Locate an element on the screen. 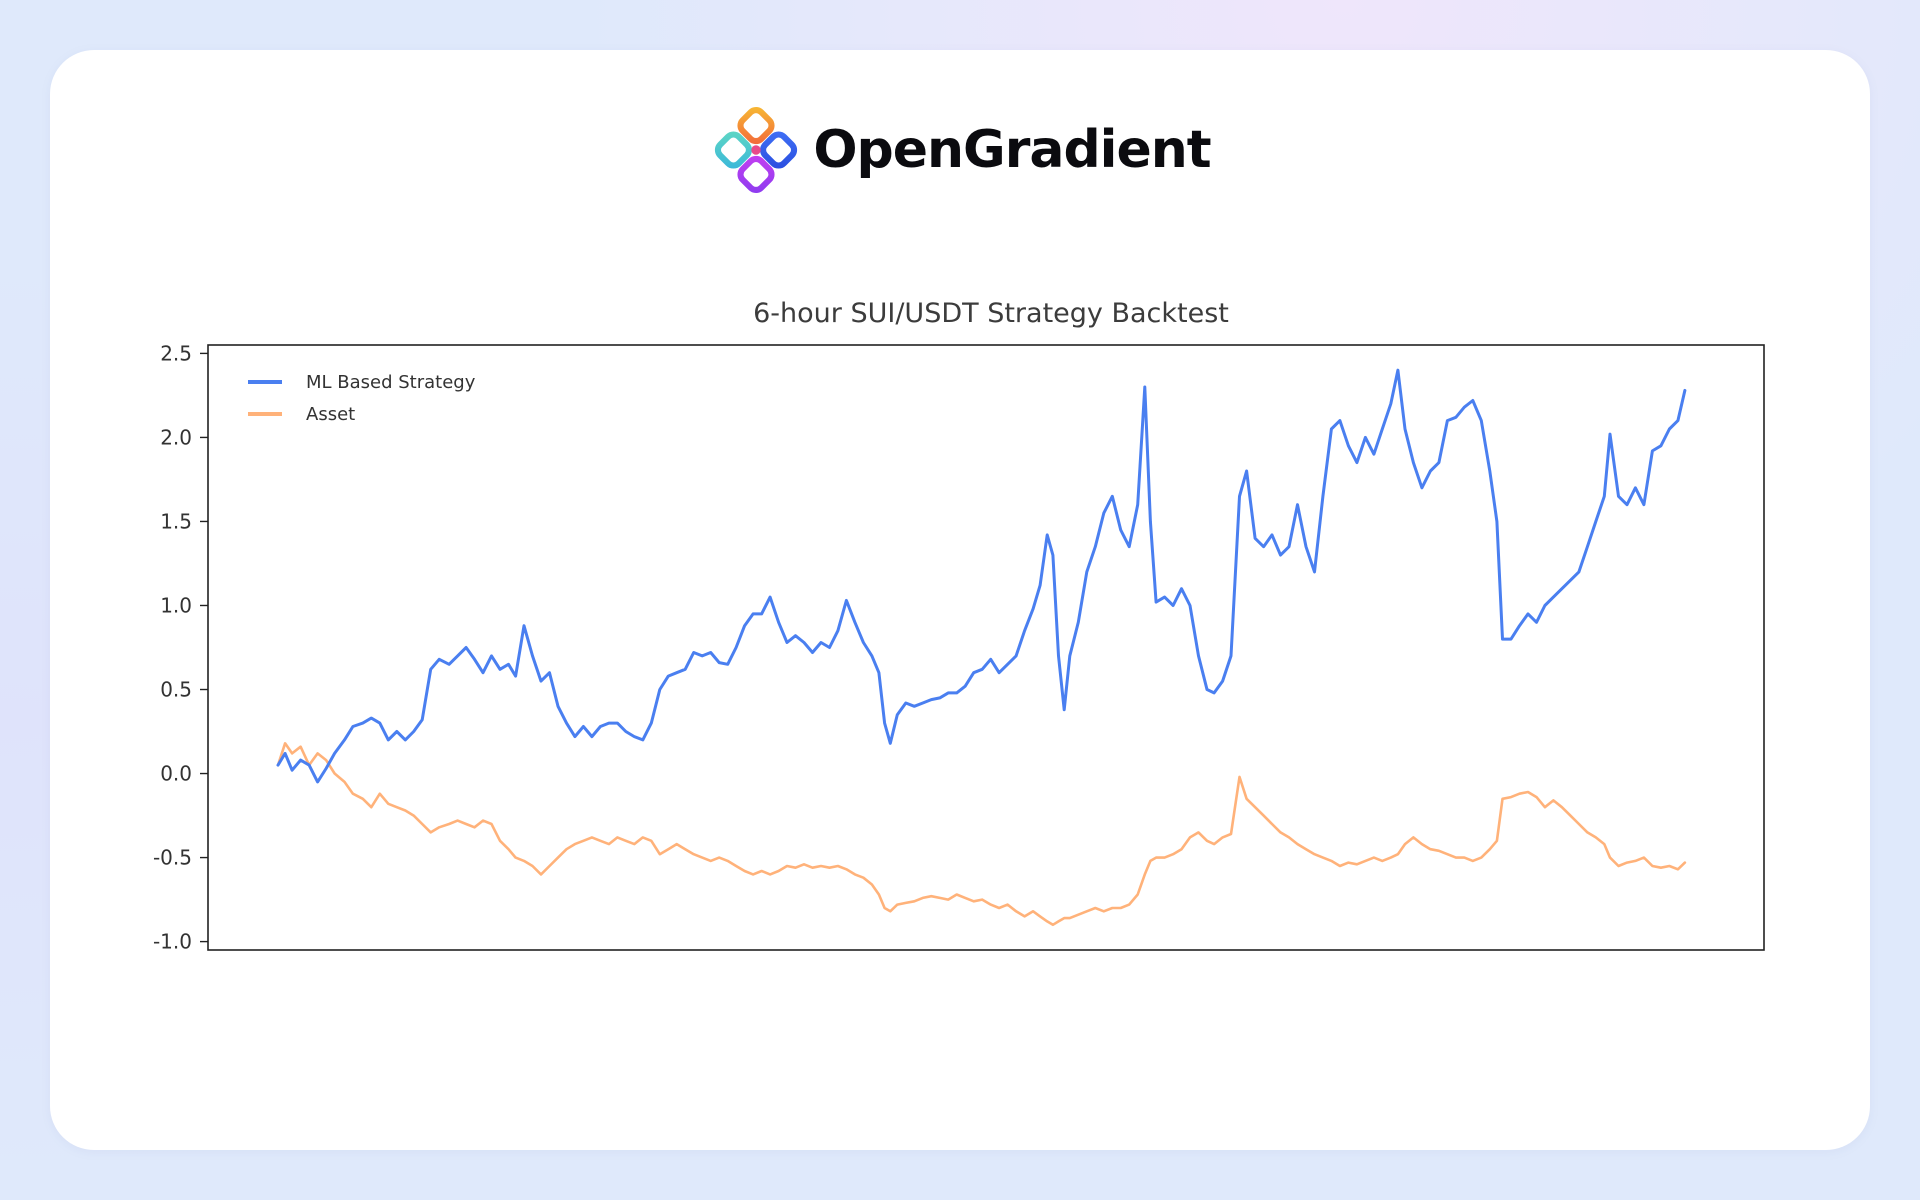 The width and height of the screenshot is (1920, 1200). chart-title: 6-hour SUI/USDT Strategy Backtest is located at coordinates (991, 313).